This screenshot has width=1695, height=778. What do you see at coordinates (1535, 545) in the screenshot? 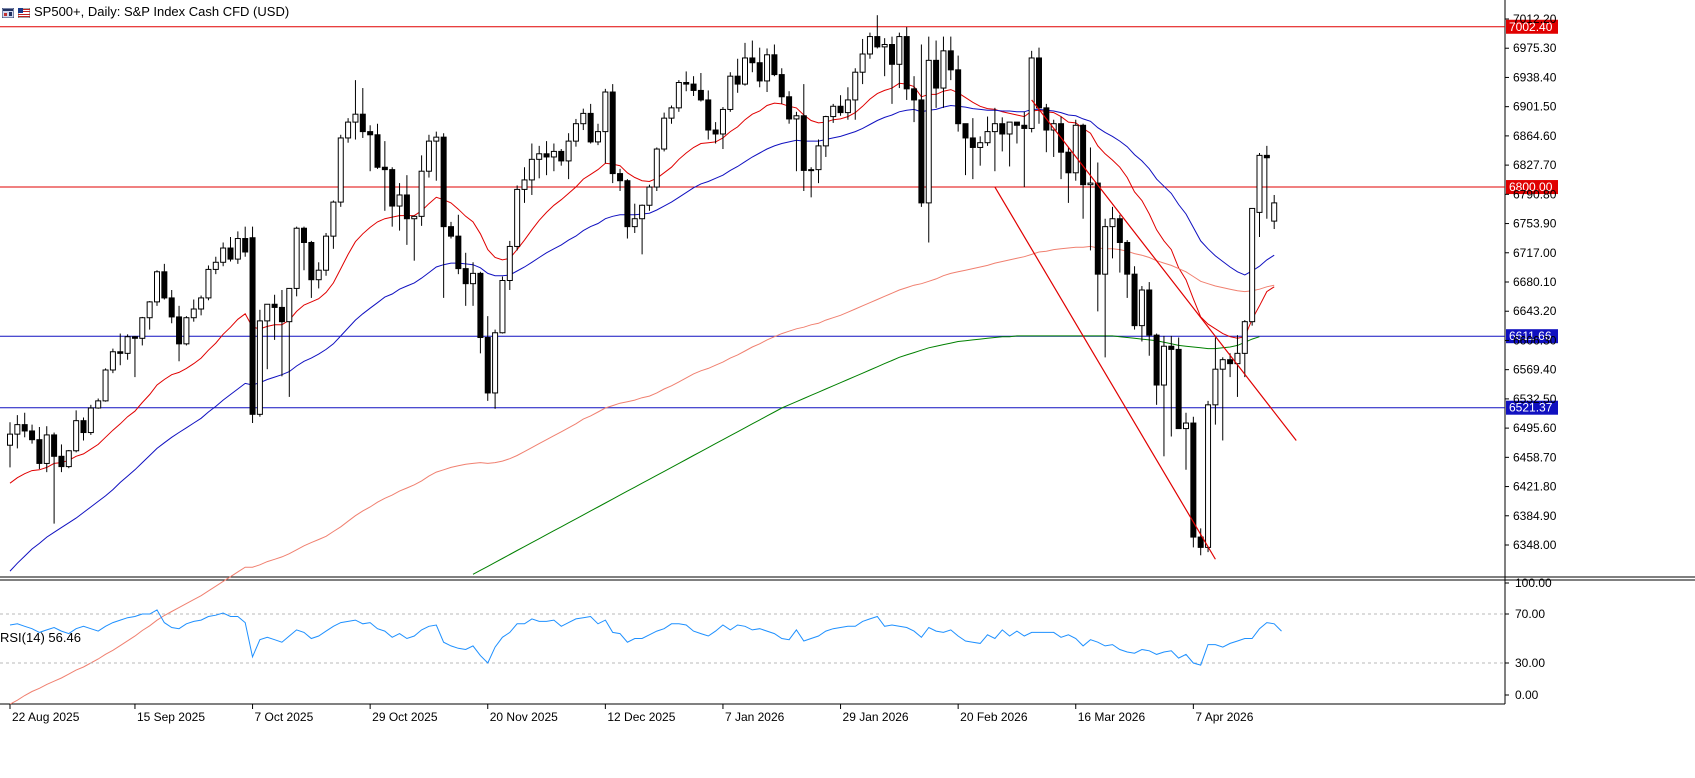
I see `price-tick-label: 6348.00` at bounding box center [1535, 545].